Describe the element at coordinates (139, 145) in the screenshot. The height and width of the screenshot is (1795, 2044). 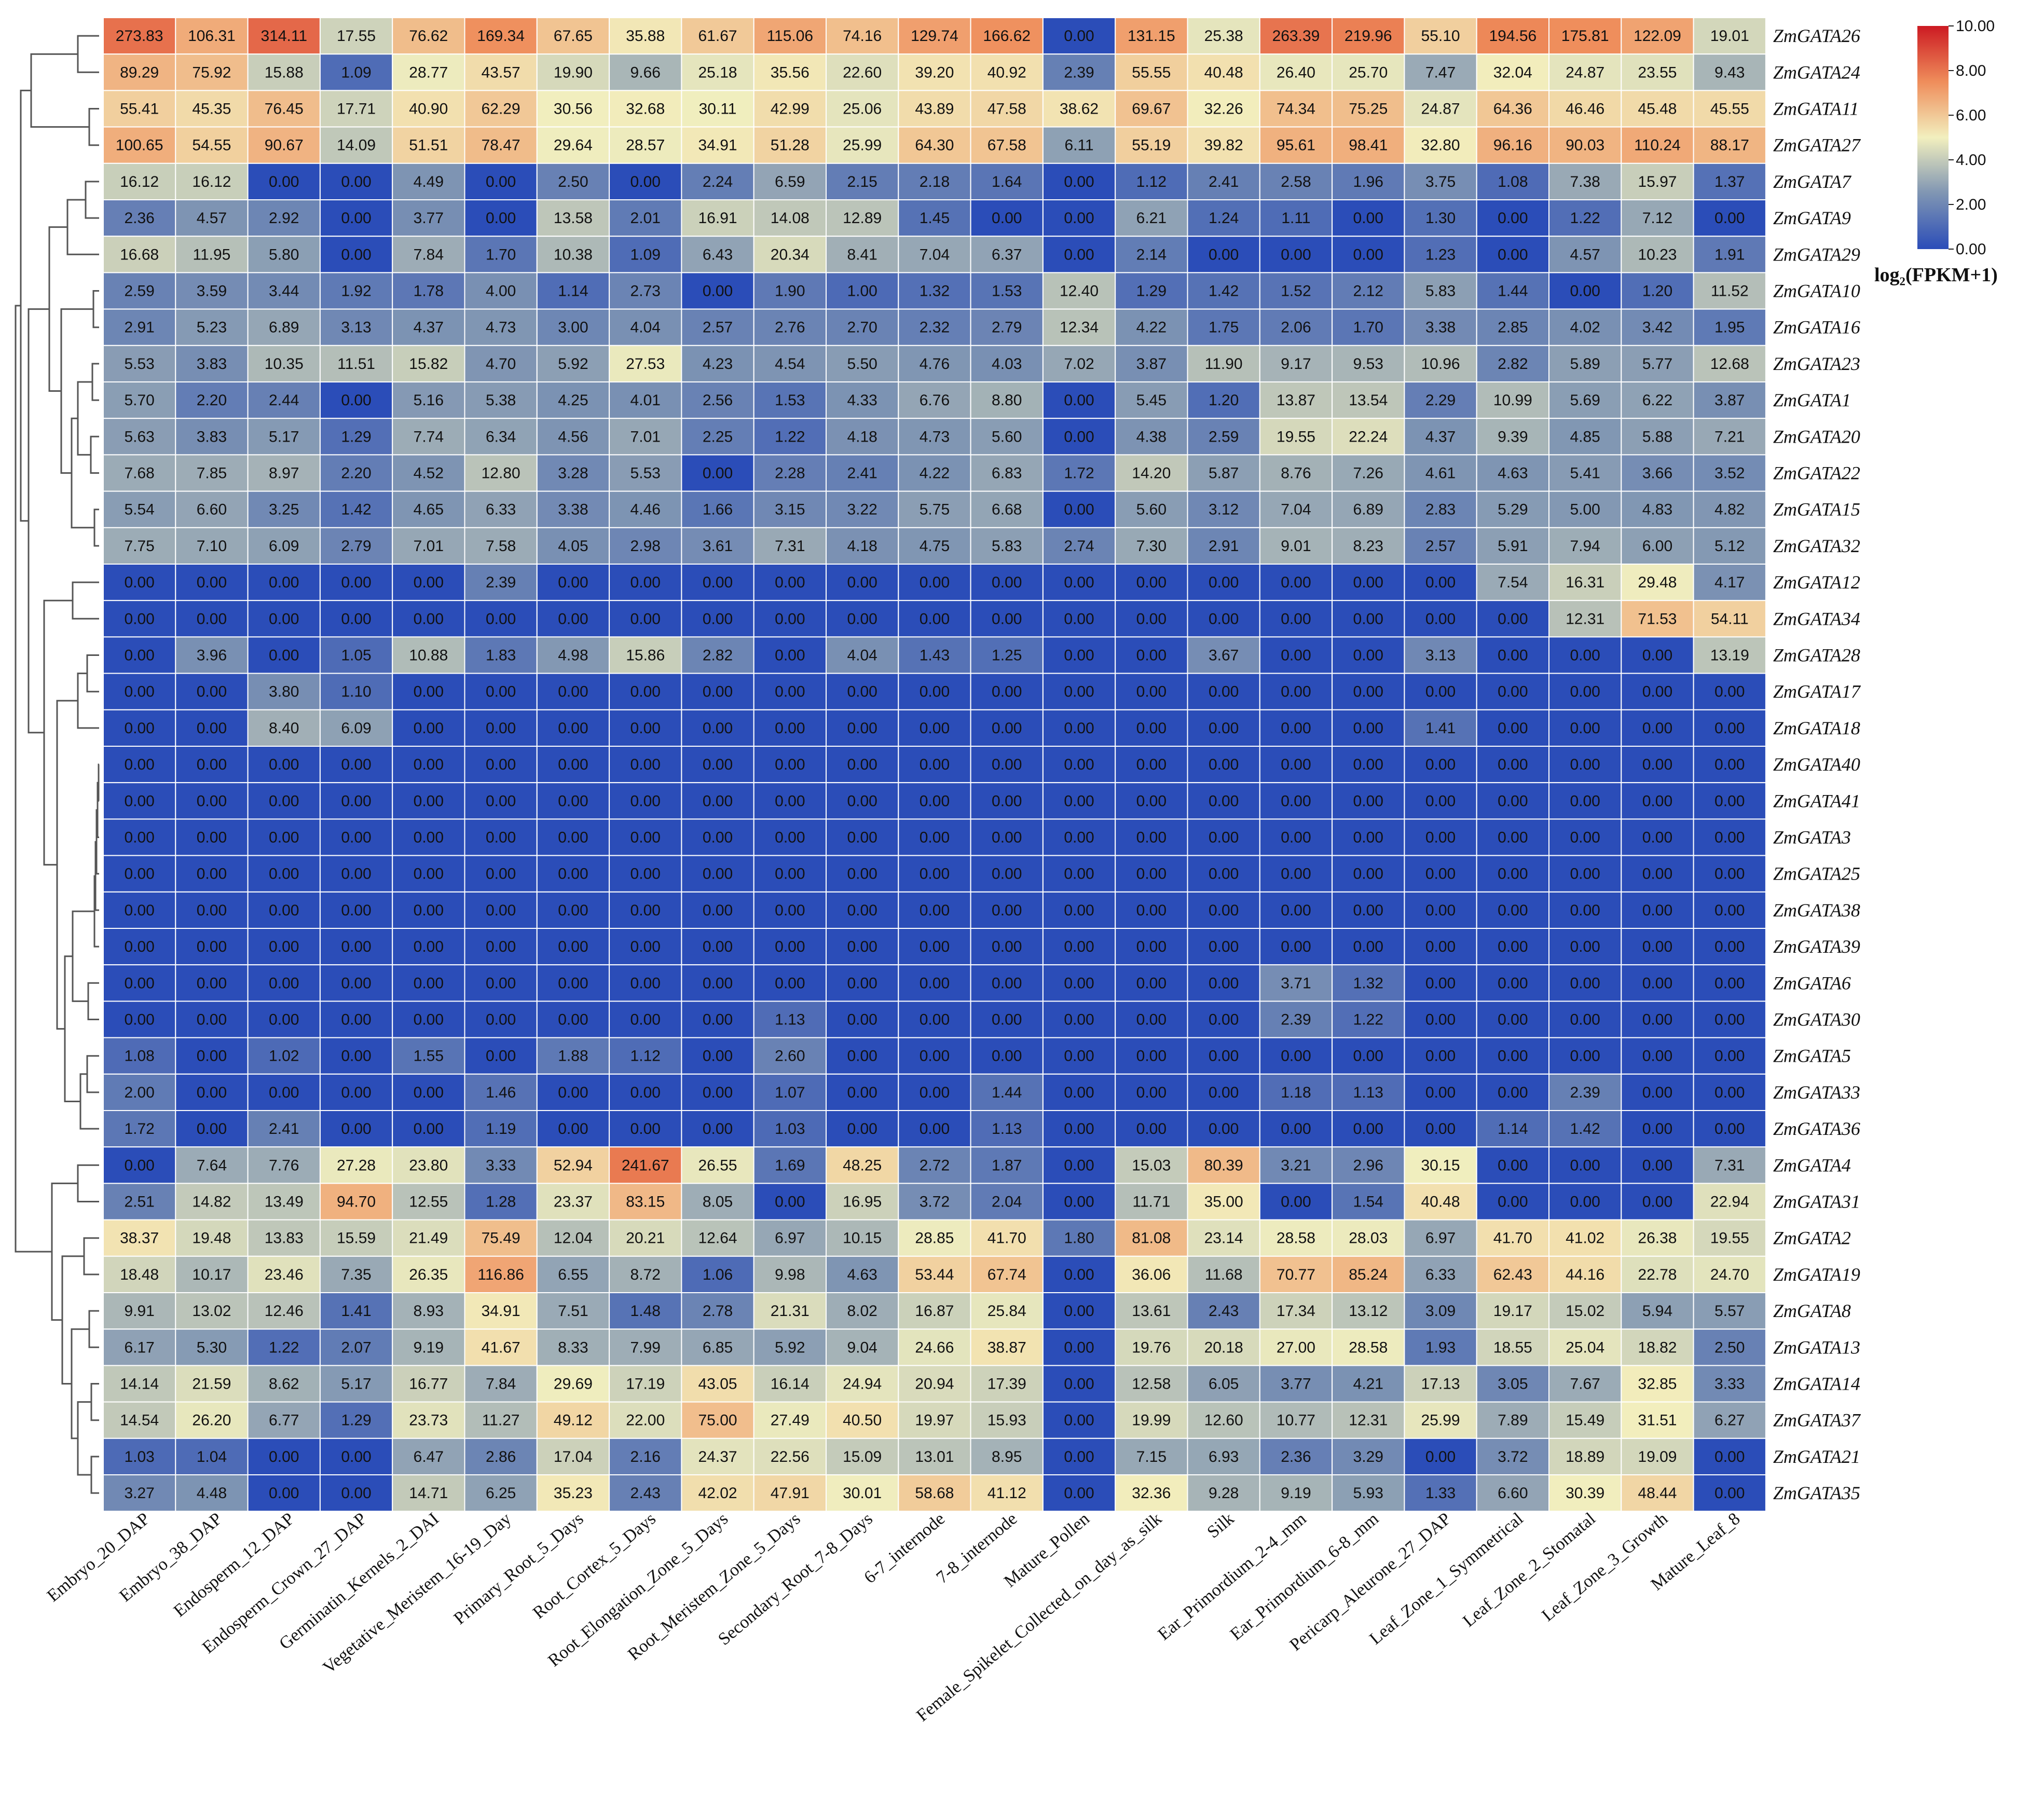
I see `cell-value-label: 100.65` at that location.